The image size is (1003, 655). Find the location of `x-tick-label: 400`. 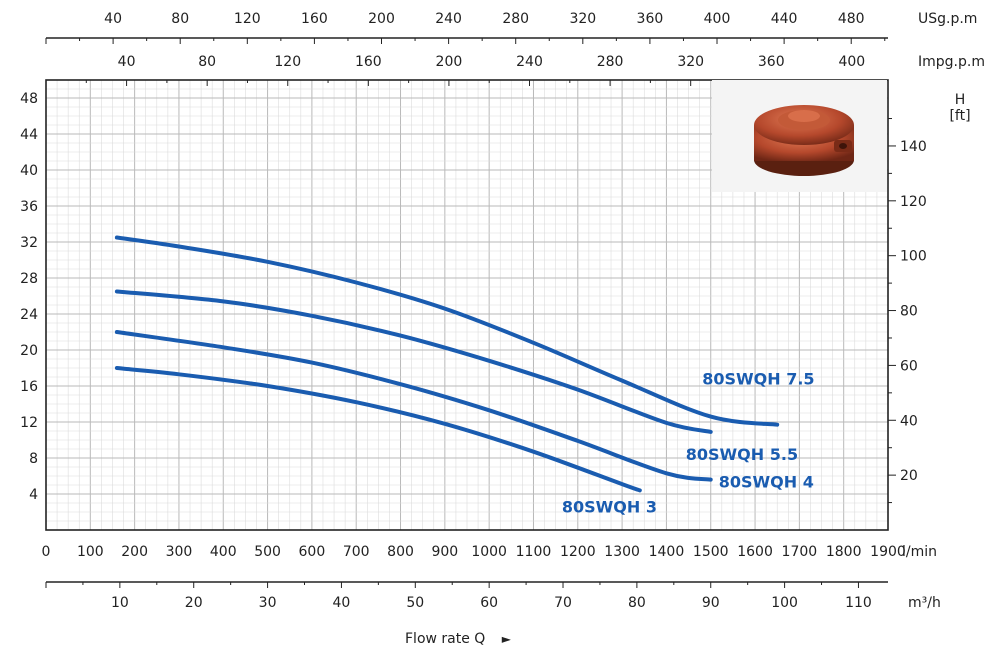

x-tick-label: 400 is located at coordinates (223, 552).